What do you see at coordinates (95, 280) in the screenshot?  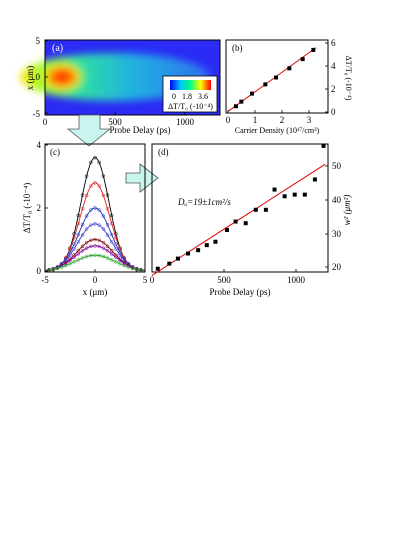 I see `panel-c-xtick-0: 0` at bounding box center [95, 280].